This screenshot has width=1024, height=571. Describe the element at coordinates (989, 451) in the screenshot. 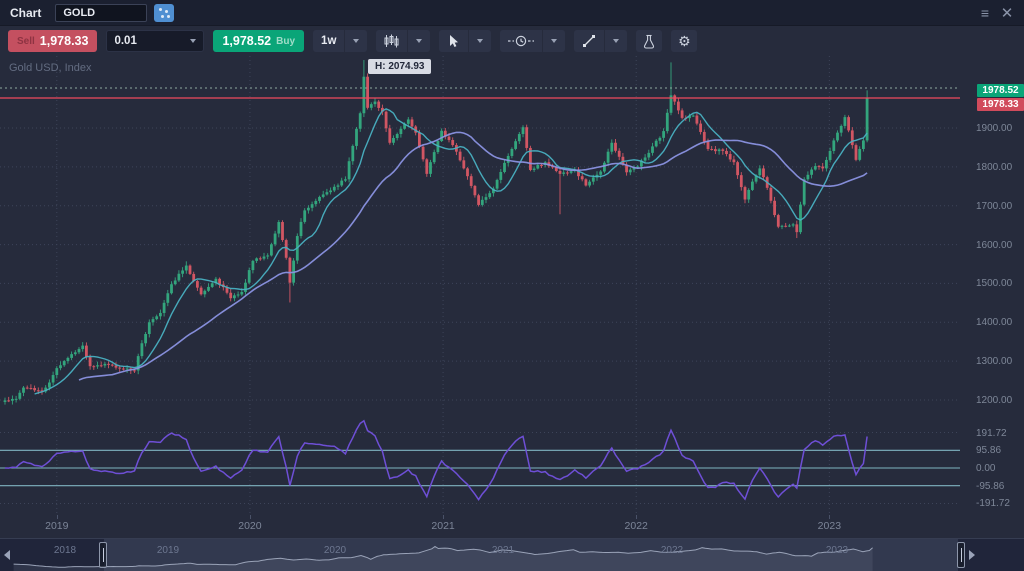

I see `oscillator-axis-label: 95.86` at that location.